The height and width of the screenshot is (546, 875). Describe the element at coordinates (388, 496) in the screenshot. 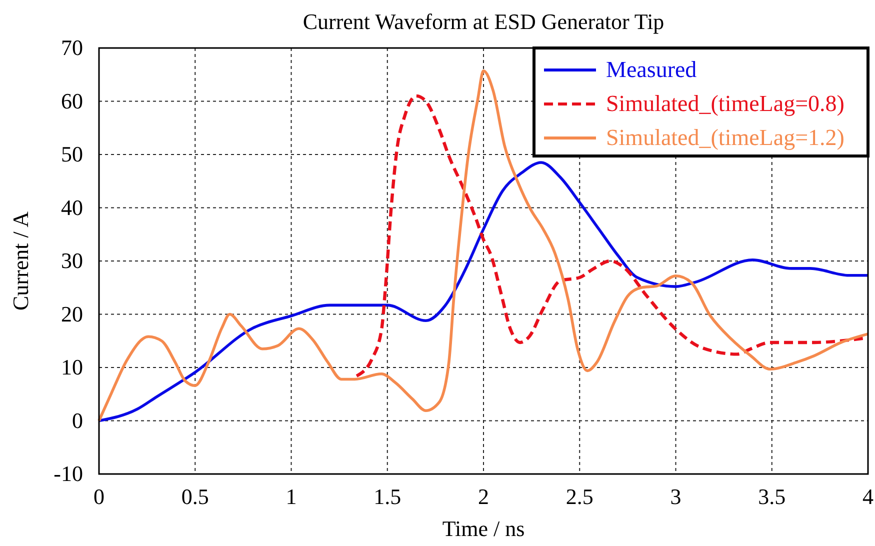

I see `x-tick-label: 1.5` at that location.